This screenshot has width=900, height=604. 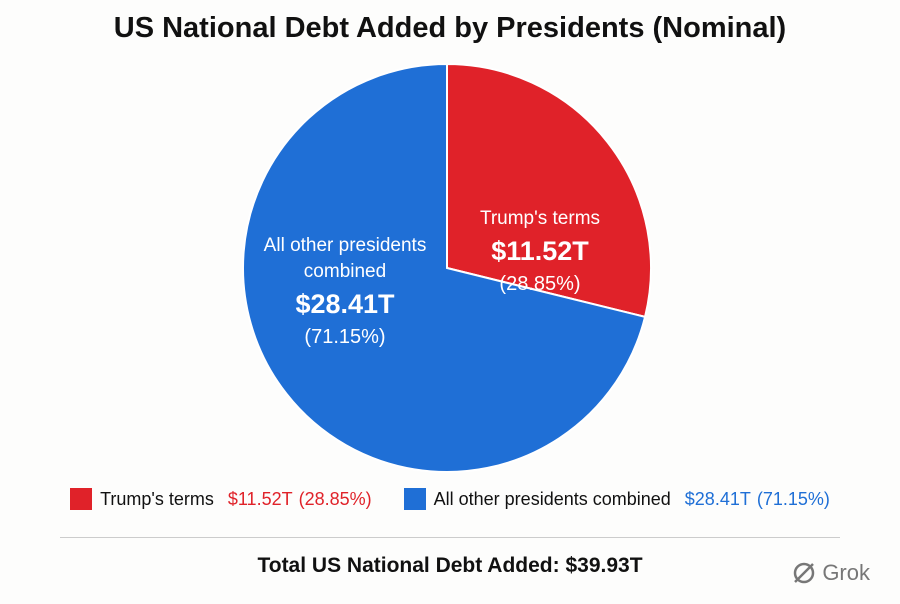 What do you see at coordinates (260, 498) in the screenshot?
I see `legend-value: $11.52T` at bounding box center [260, 498].